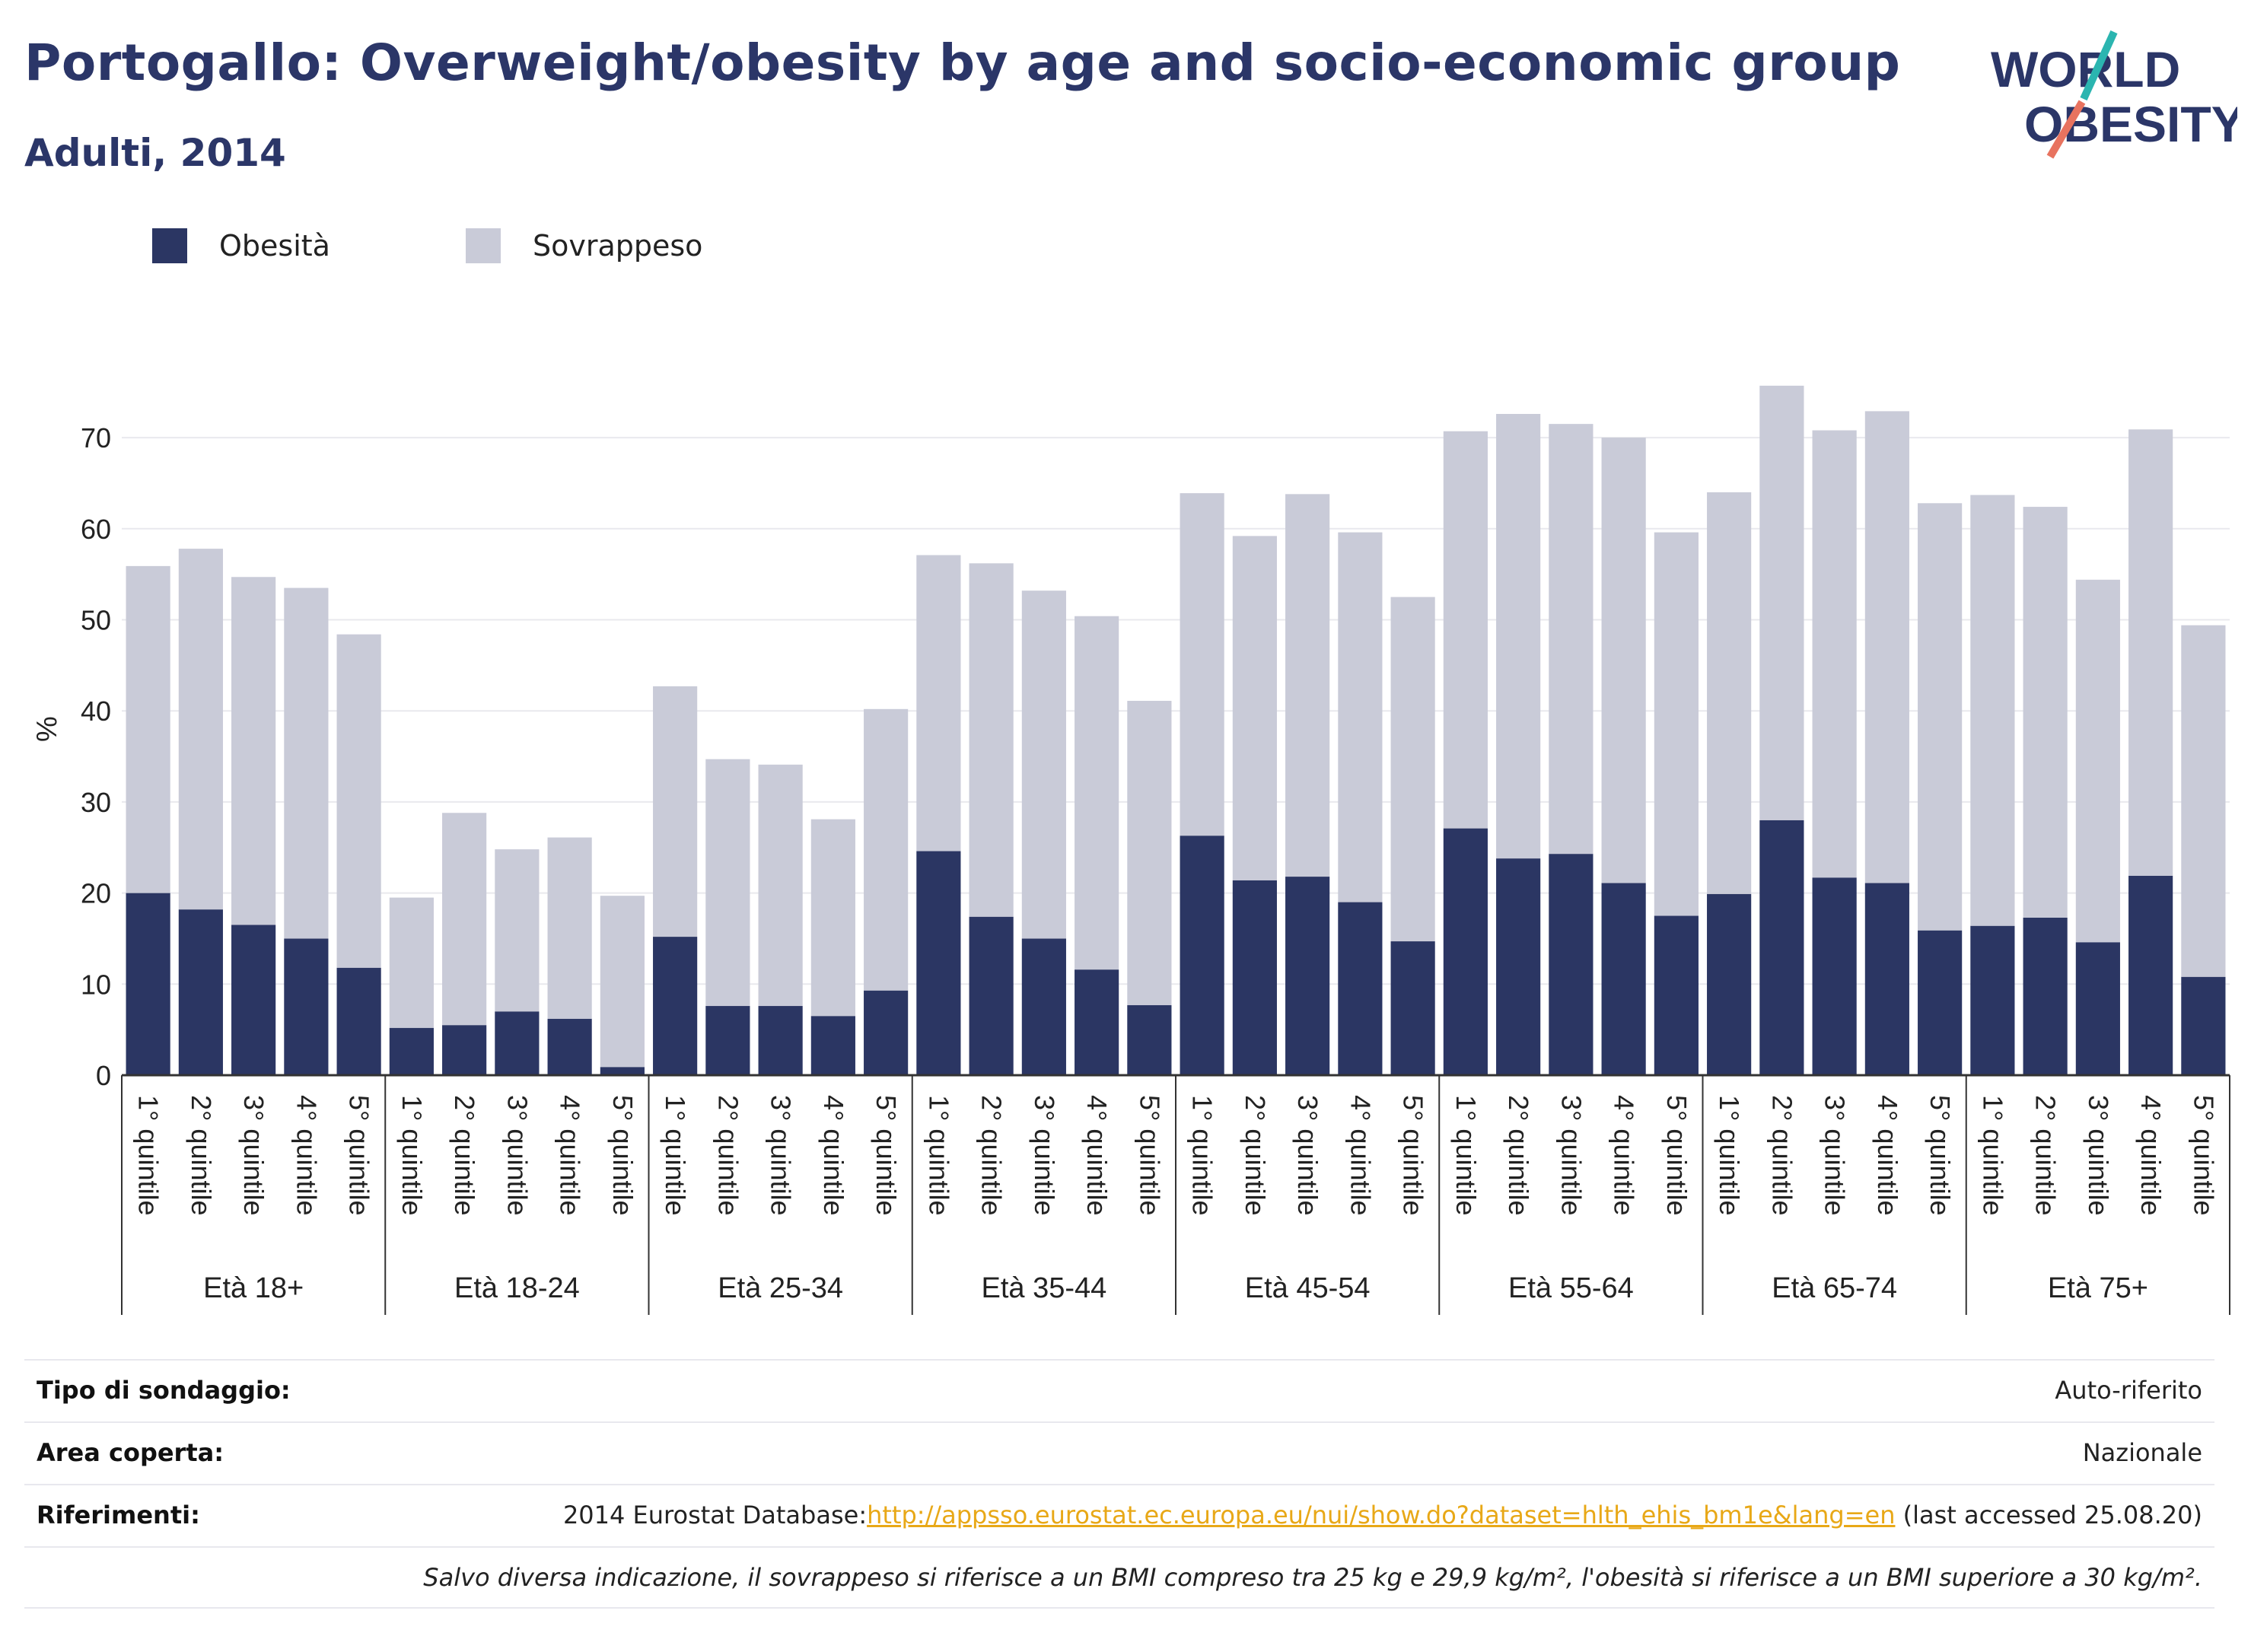 This screenshot has width=2251, height=1652. I want to click on bar-obesity: Obesità: 21.7, so click(1834, 976).